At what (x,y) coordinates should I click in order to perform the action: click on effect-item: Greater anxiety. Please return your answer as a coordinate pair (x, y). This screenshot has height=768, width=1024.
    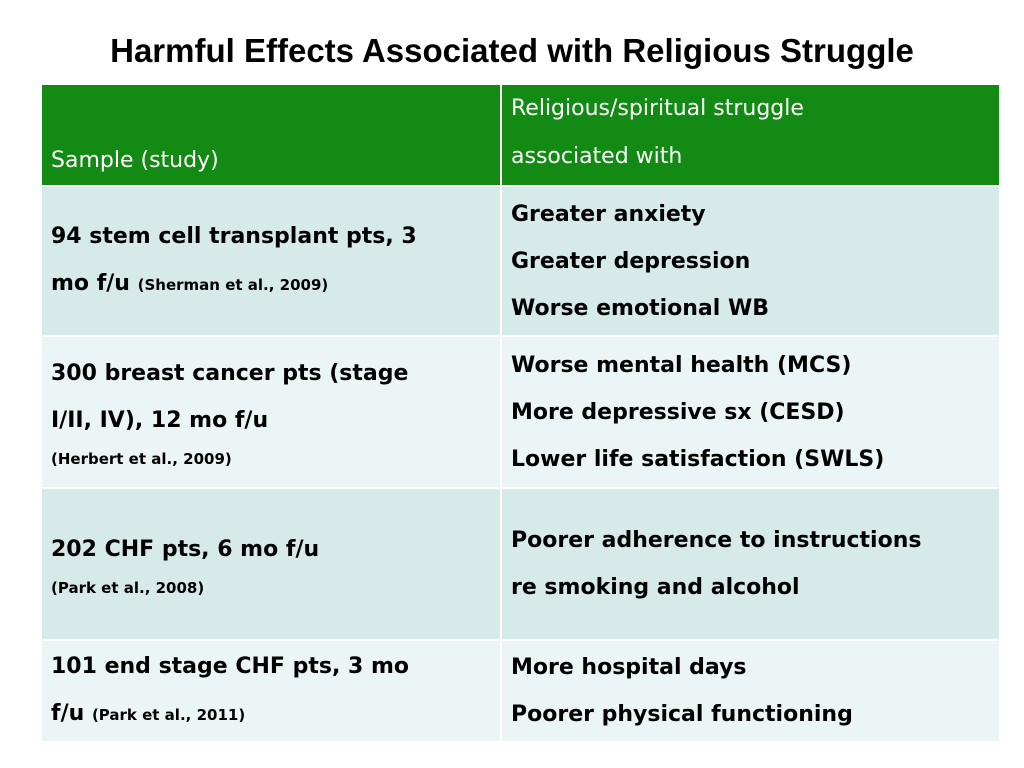
    Looking at the image, I should click on (608, 214).